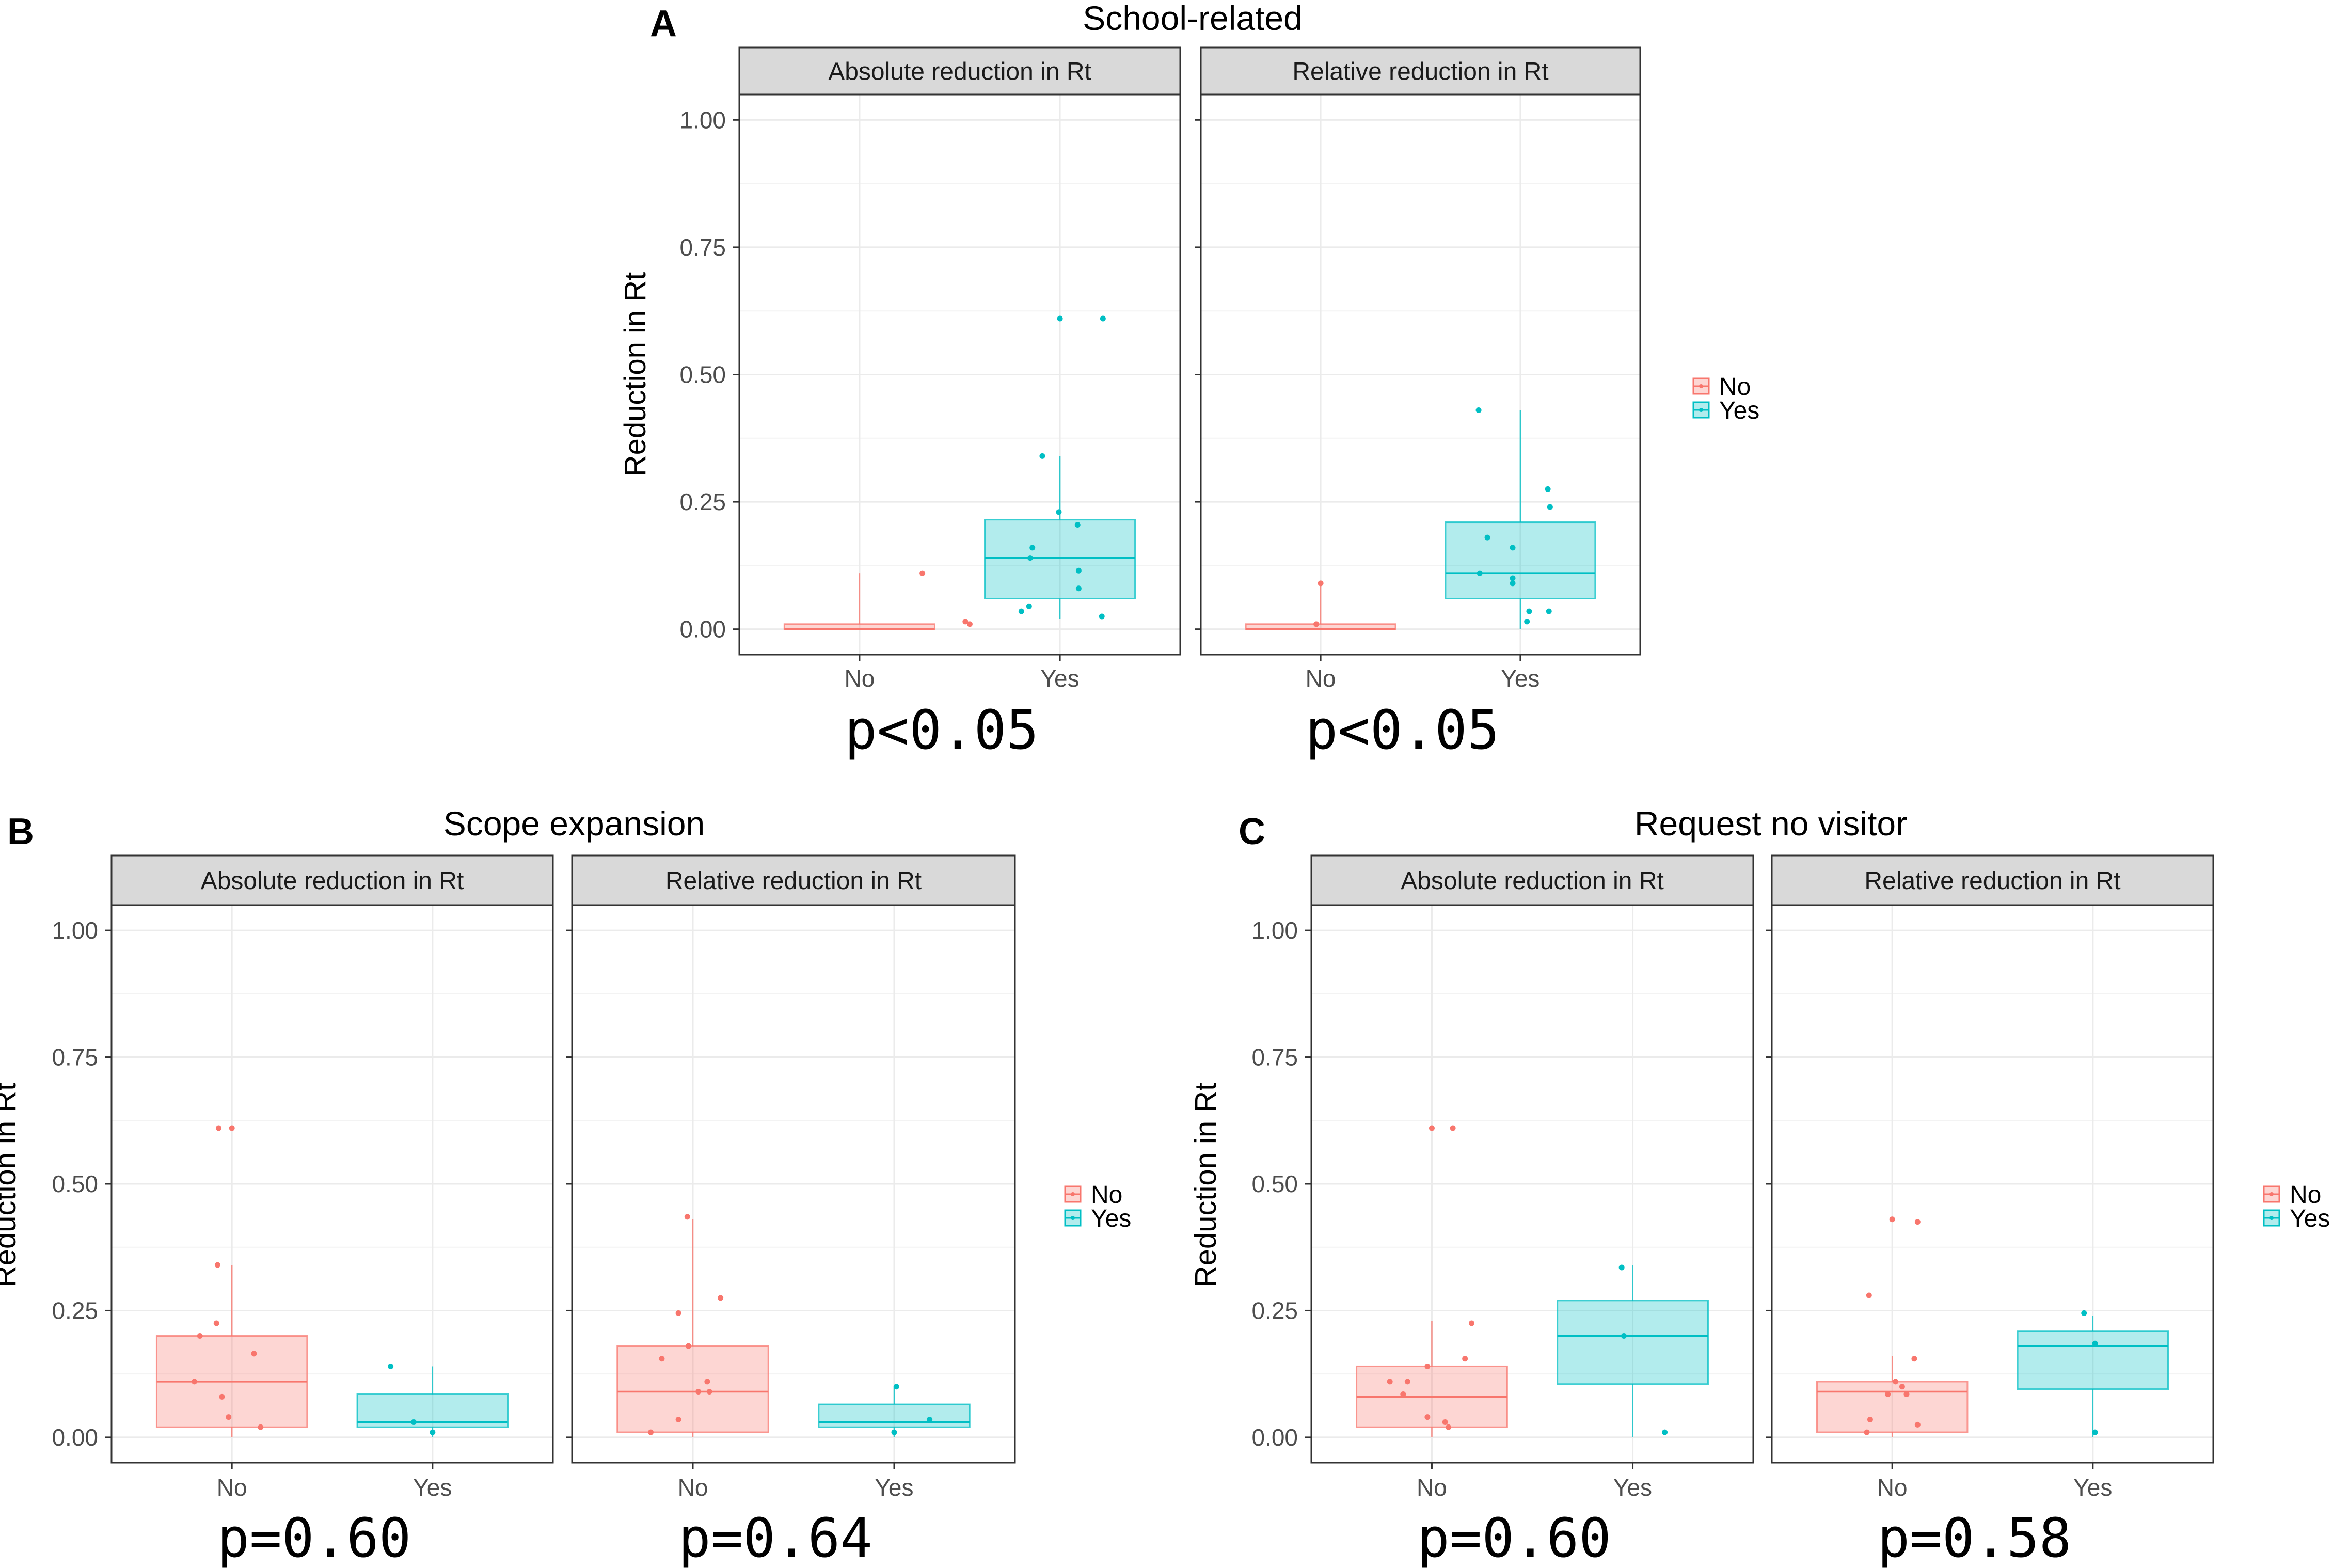  What do you see at coordinates (1403, 730) in the screenshot?
I see `p-value-label: p<0.05` at bounding box center [1403, 730].